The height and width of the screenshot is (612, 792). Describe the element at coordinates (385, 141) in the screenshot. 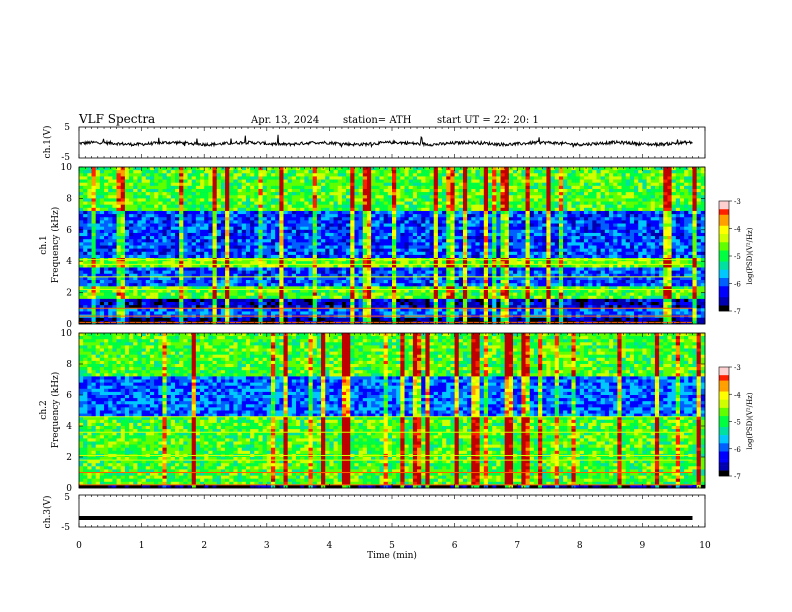

I see `ch1-trace` at that location.